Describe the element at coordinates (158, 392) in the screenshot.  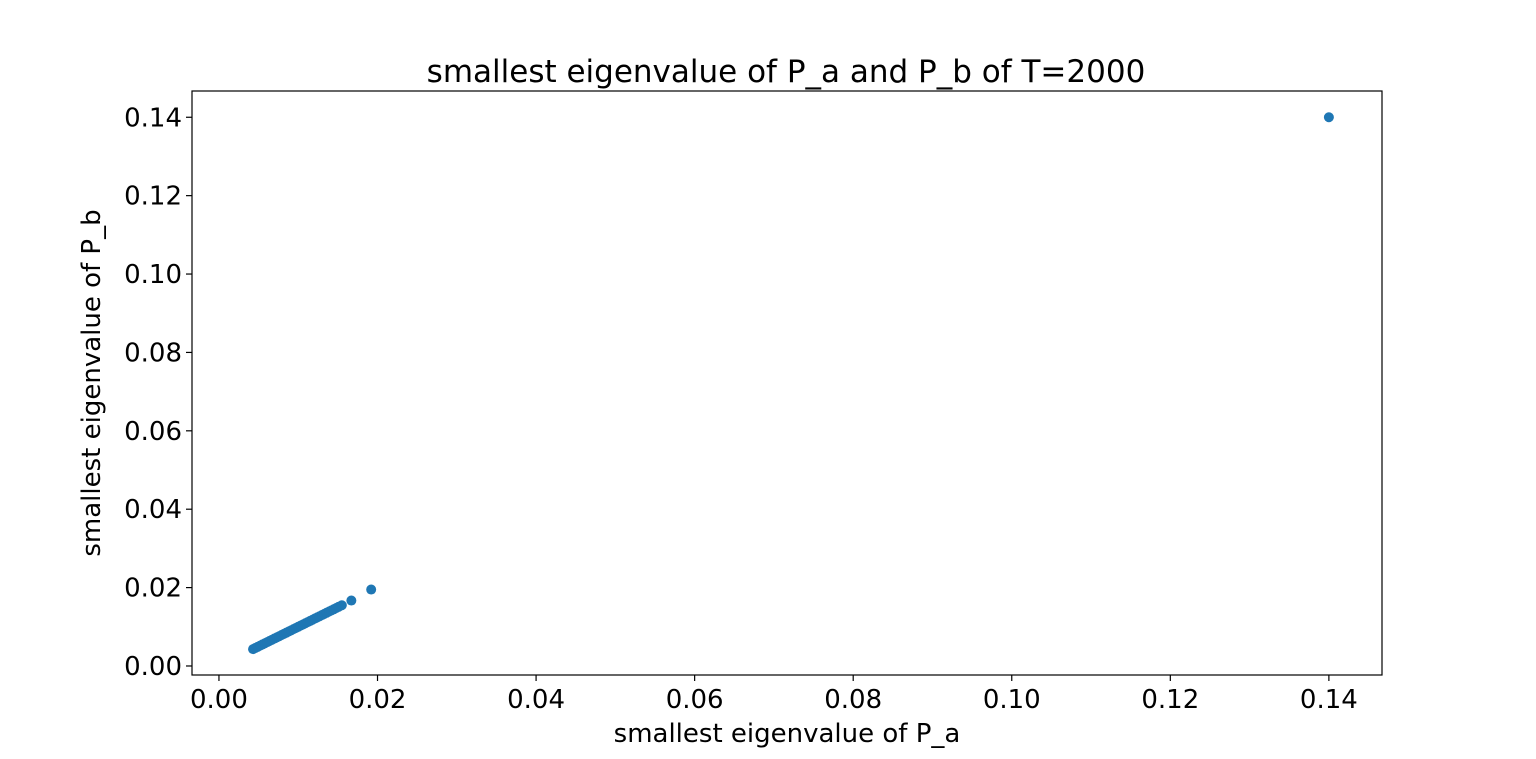
I see `y-axis: 0.00 0.02 0.04 0.06 0.08 0.10 0.12 0.14` at that location.